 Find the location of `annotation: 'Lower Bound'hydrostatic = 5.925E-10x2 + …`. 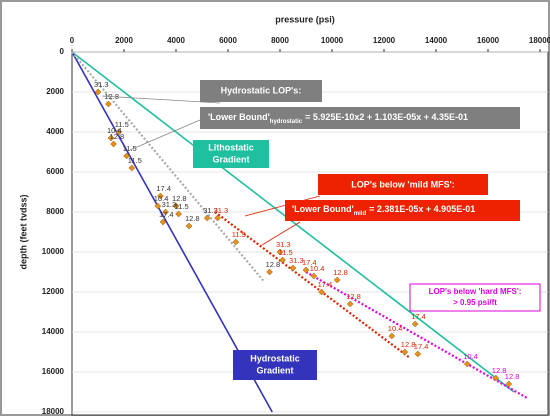

annotation: 'Lower Bound'hydrostatic = 5.925E-10x2 + … is located at coordinates (338, 118).